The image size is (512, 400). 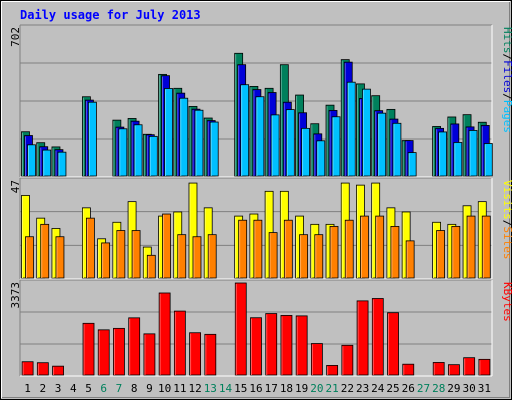 I want to click on legend-kbytes: KBytes, so click(x=506, y=302).